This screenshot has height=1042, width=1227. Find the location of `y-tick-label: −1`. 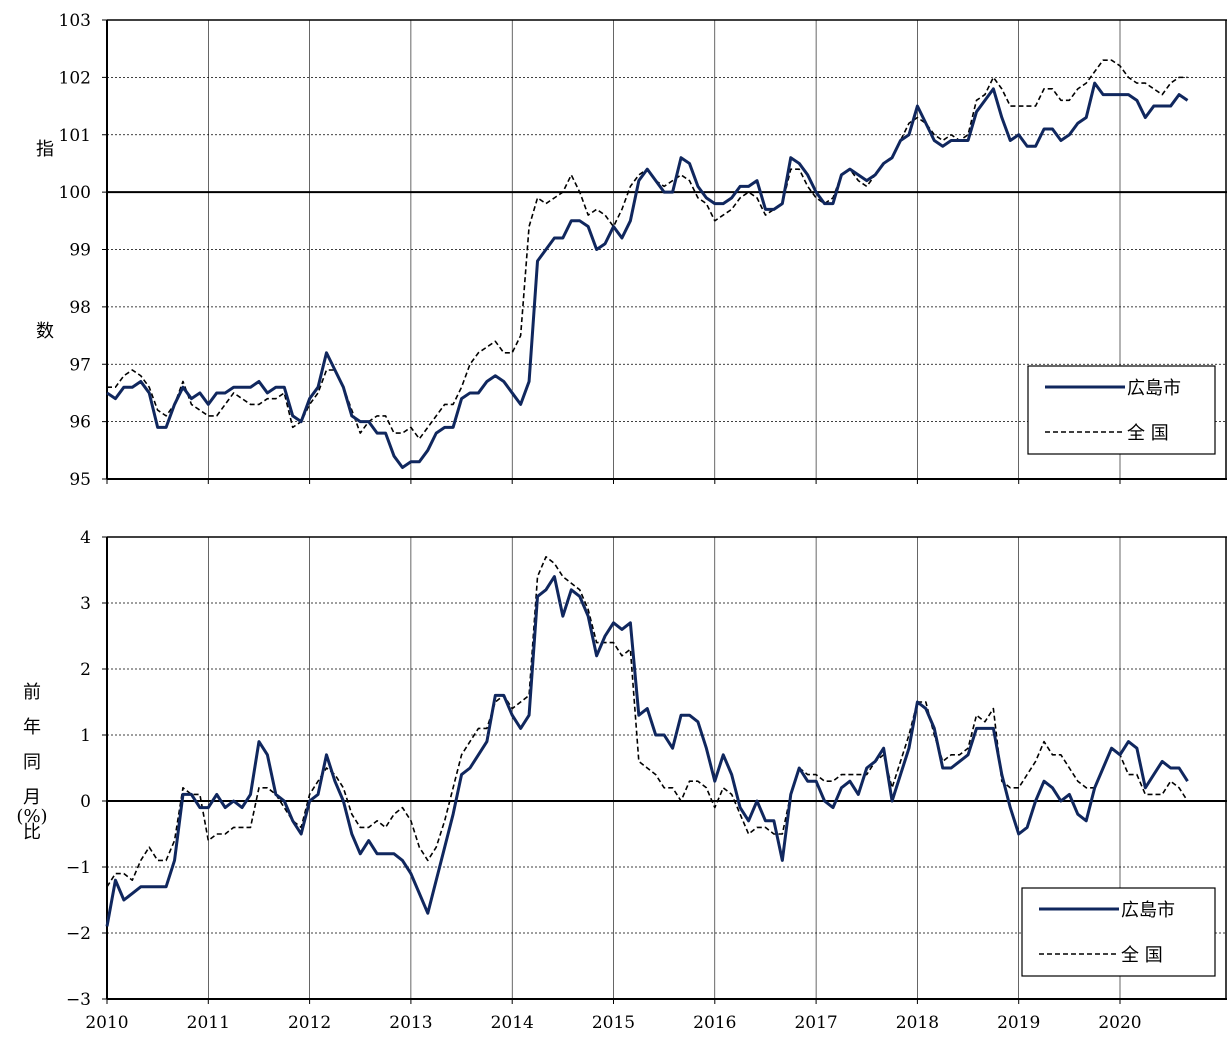

y-tick-label: −1 is located at coordinates (78, 868).